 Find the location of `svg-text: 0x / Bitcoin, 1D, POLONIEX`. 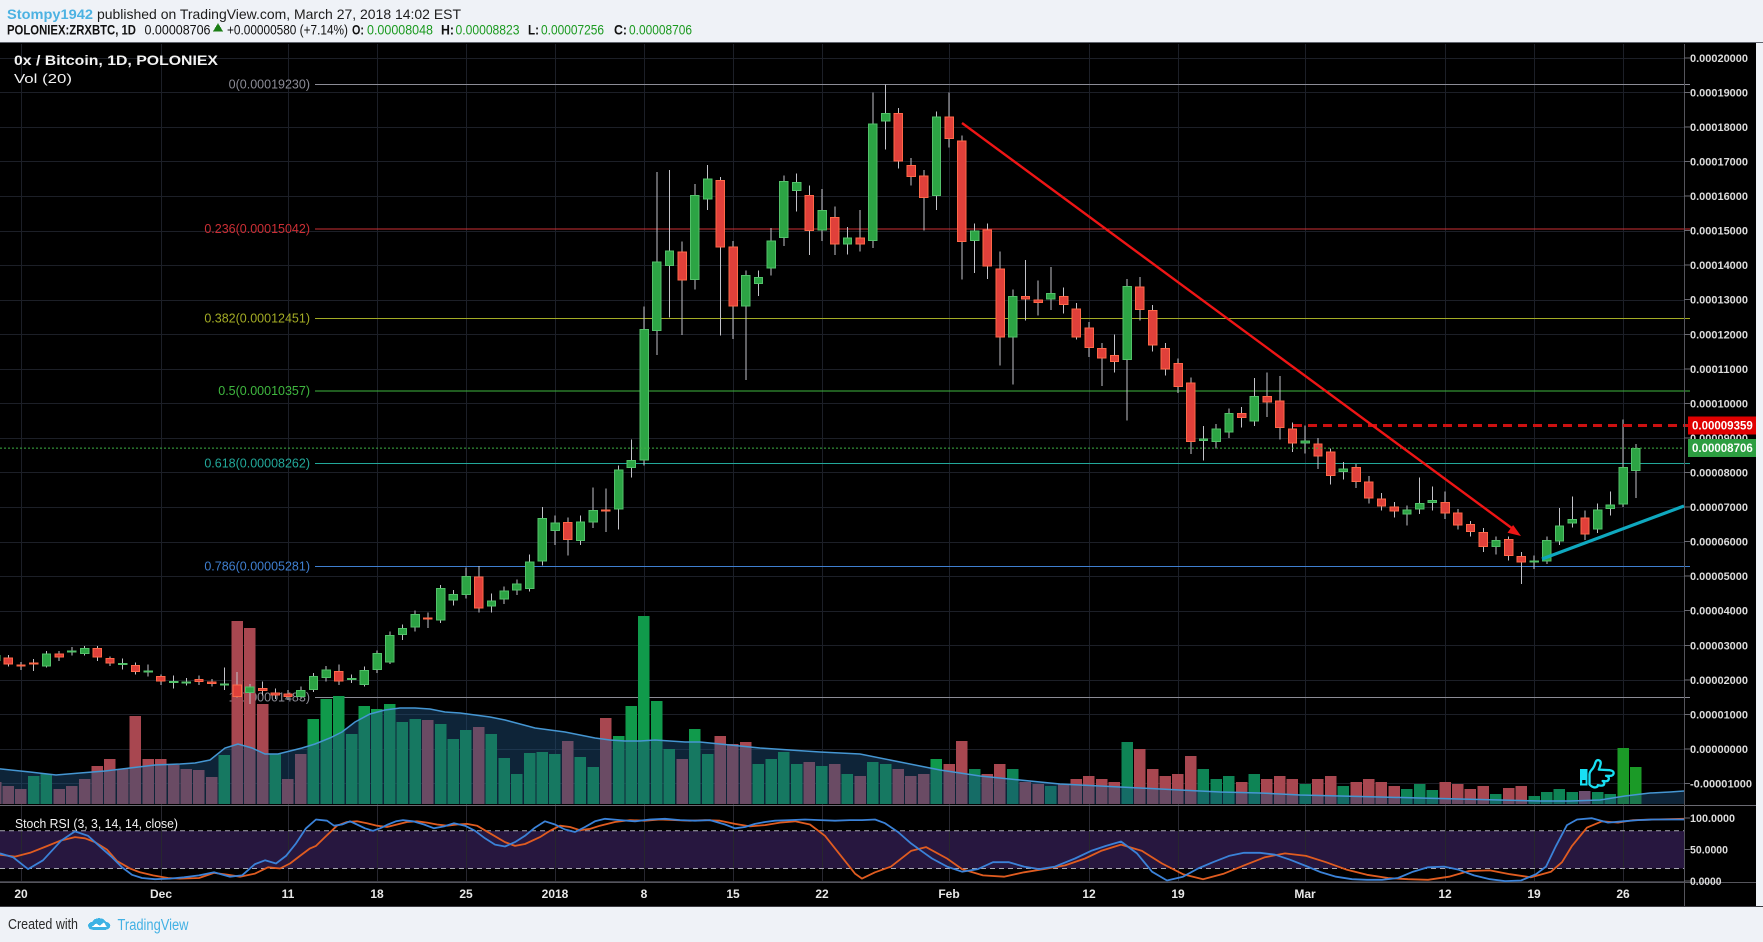

svg-text: 0x / Bitcoin, 1D, POLONIEX is located at coordinates (116, 60).